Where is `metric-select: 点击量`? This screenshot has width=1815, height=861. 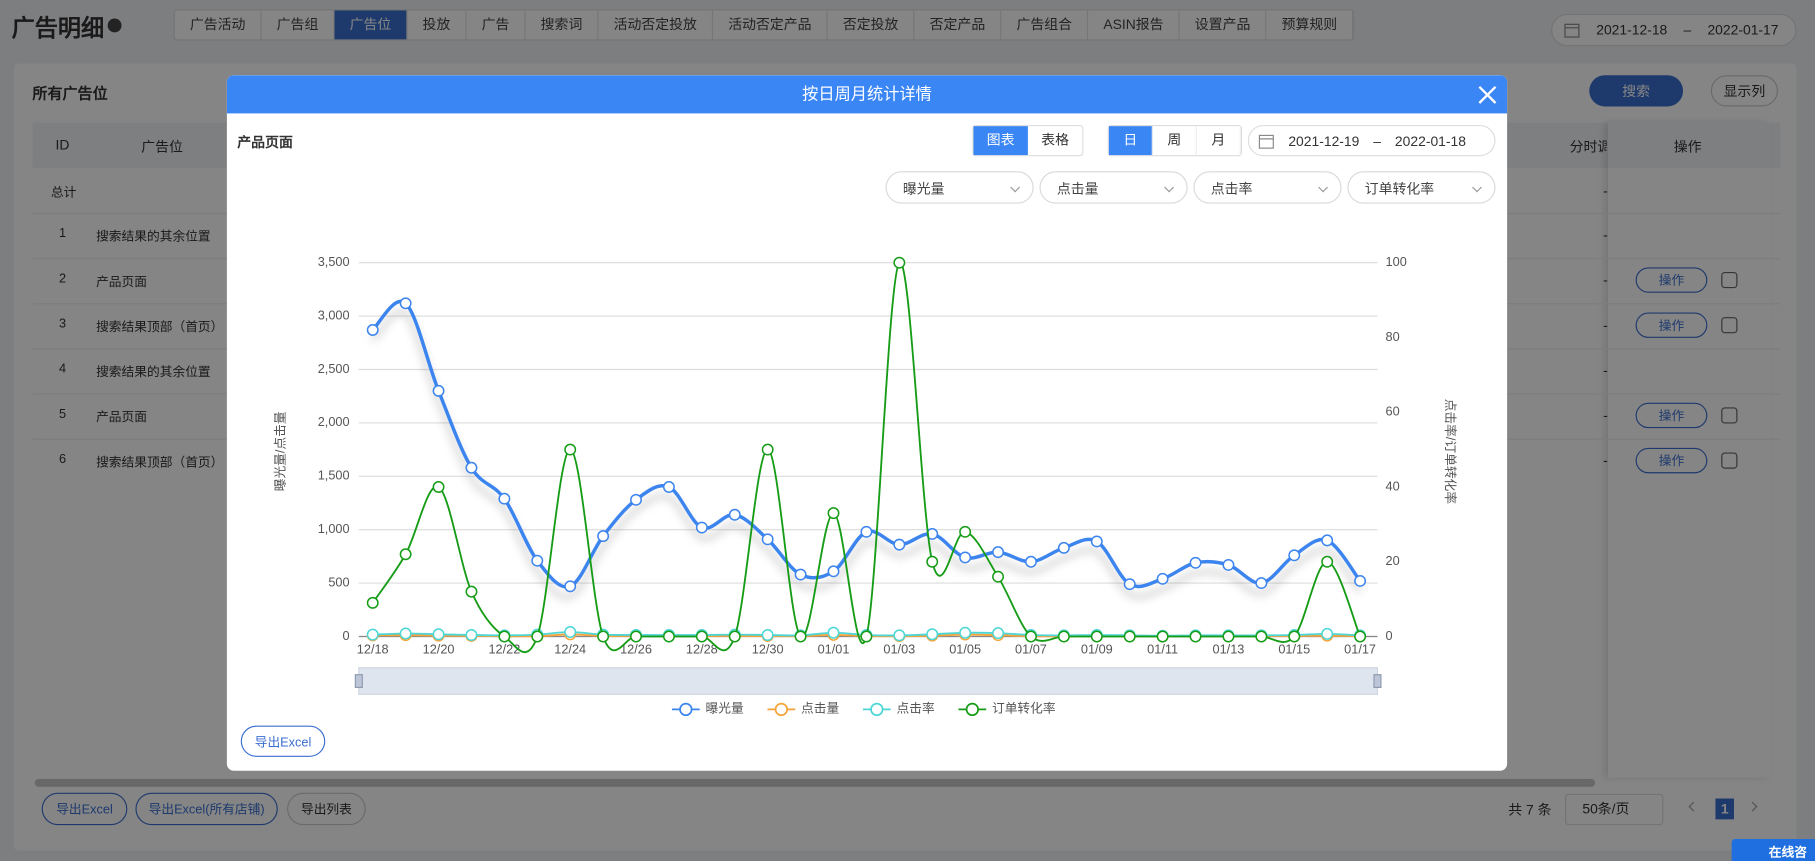 metric-select: 点击量 is located at coordinates (1113, 187).